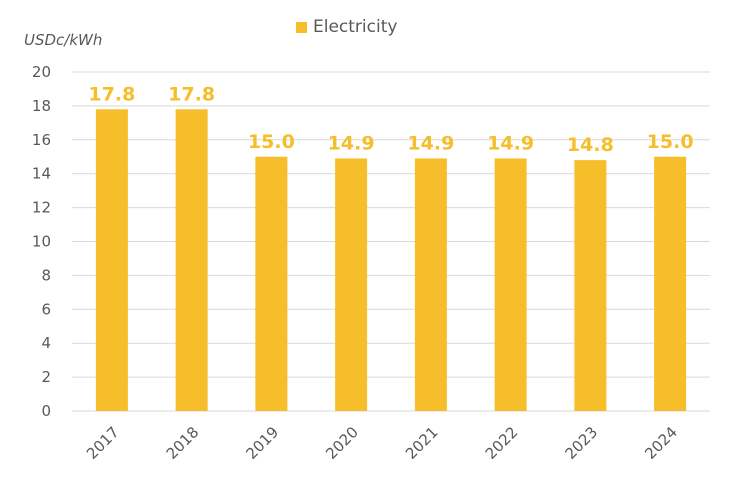 Image resolution: width=743 pixels, height=484 pixels. Describe the element at coordinates (41, 208) in the screenshot. I see `y-tick-label: 12` at that location.